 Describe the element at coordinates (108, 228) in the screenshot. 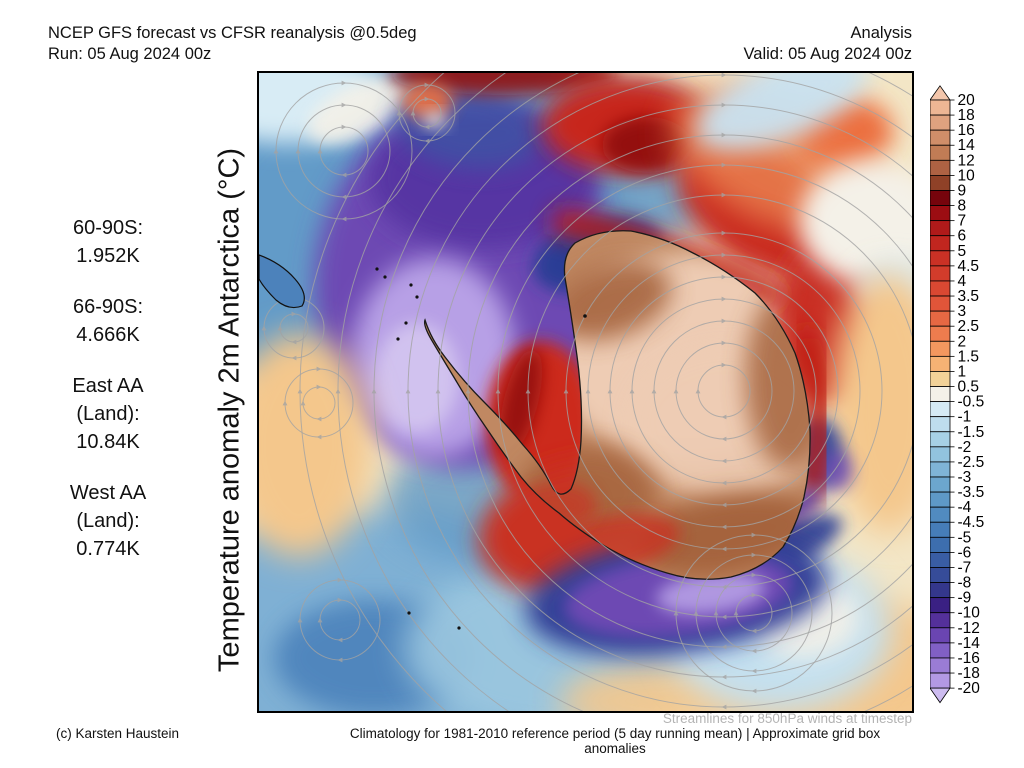

I see `stat-label: 60-90S:` at that location.